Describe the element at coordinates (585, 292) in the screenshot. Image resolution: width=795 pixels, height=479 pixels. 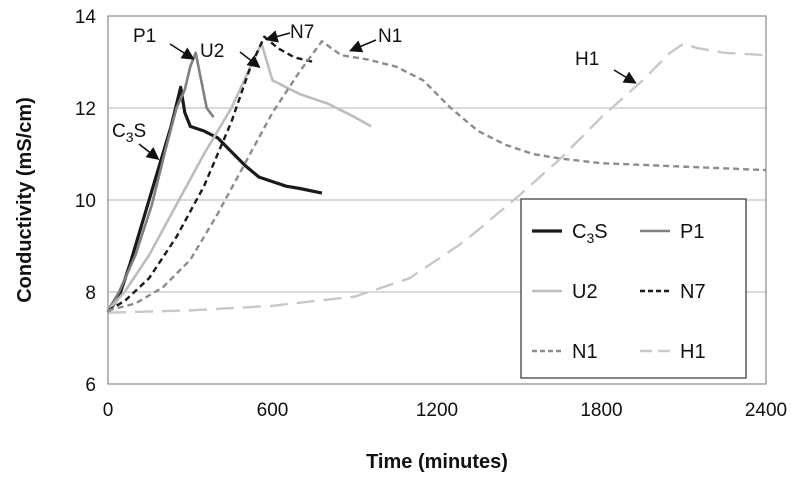
I see `legend-label-u2: U2` at that location.